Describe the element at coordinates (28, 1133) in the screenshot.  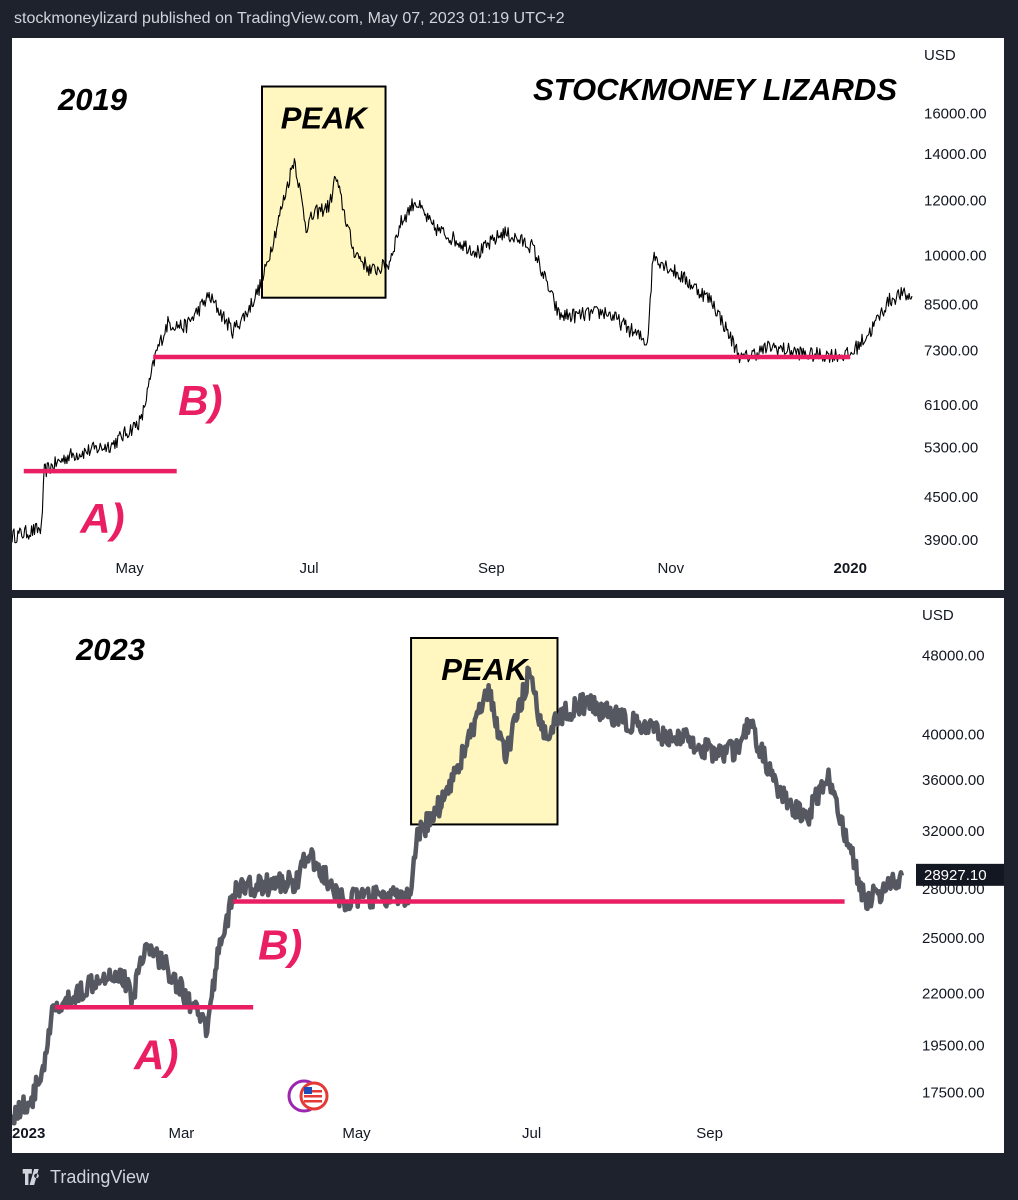
I see `x-tick-label: 2023` at that location.